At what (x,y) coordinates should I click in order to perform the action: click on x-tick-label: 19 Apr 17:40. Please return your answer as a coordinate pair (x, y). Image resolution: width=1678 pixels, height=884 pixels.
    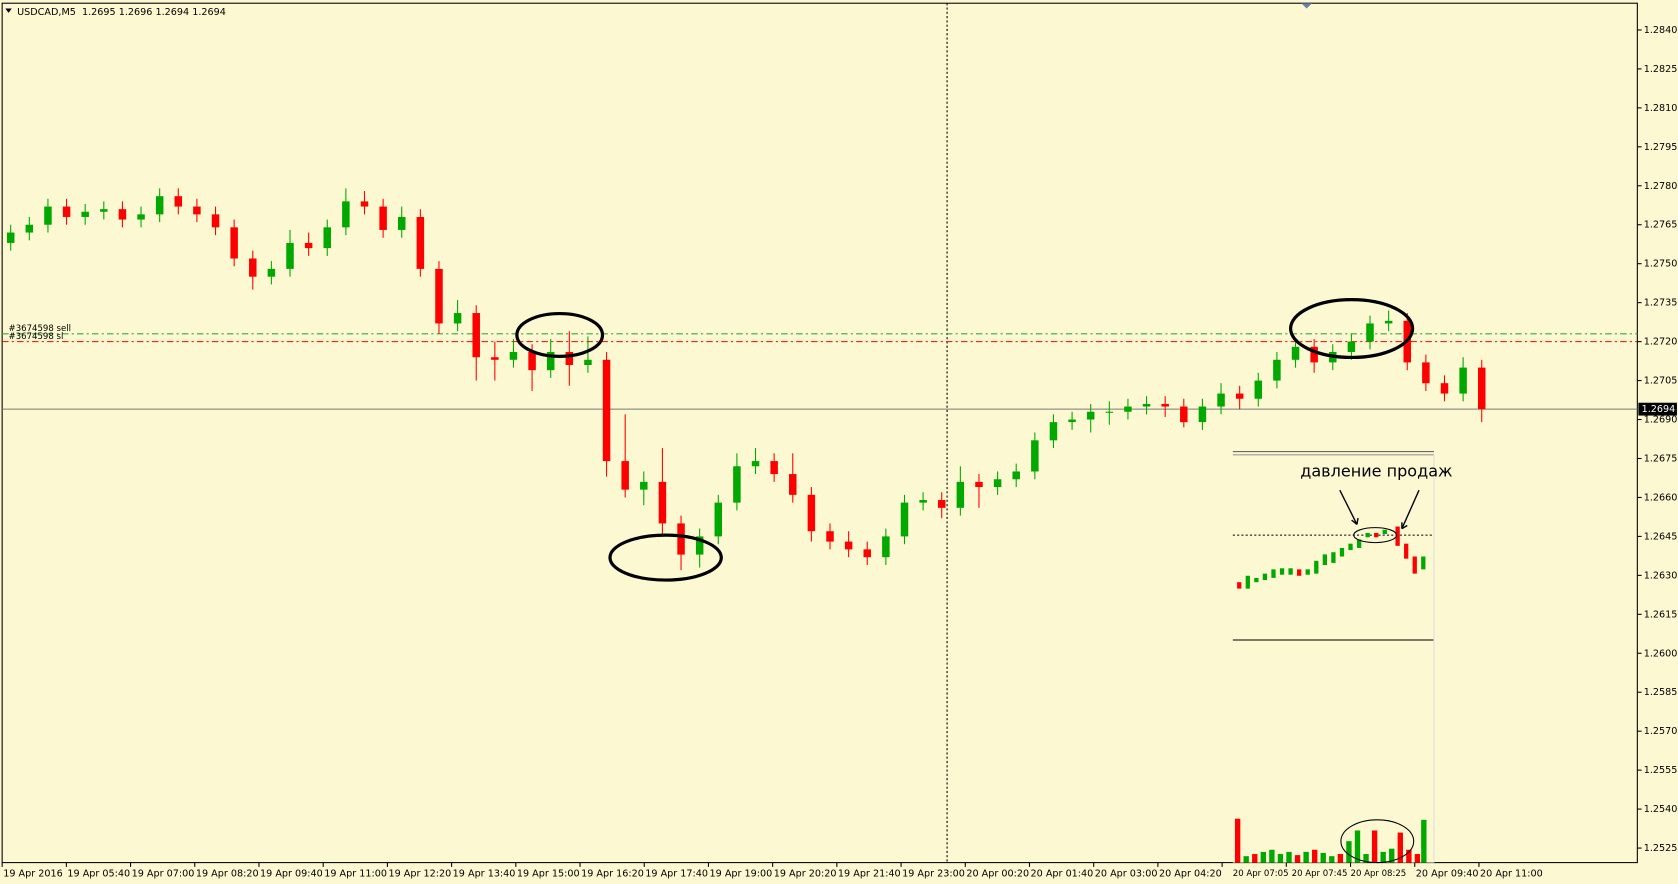
    Looking at the image, I should click on (676, 873).